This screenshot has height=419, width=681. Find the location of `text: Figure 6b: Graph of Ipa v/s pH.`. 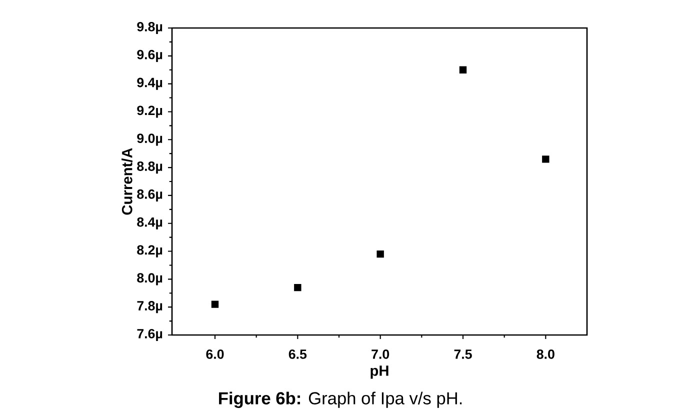

text: Figure 6b: Graph of Ipa v/s pH. is located at coordinates (340, 400).